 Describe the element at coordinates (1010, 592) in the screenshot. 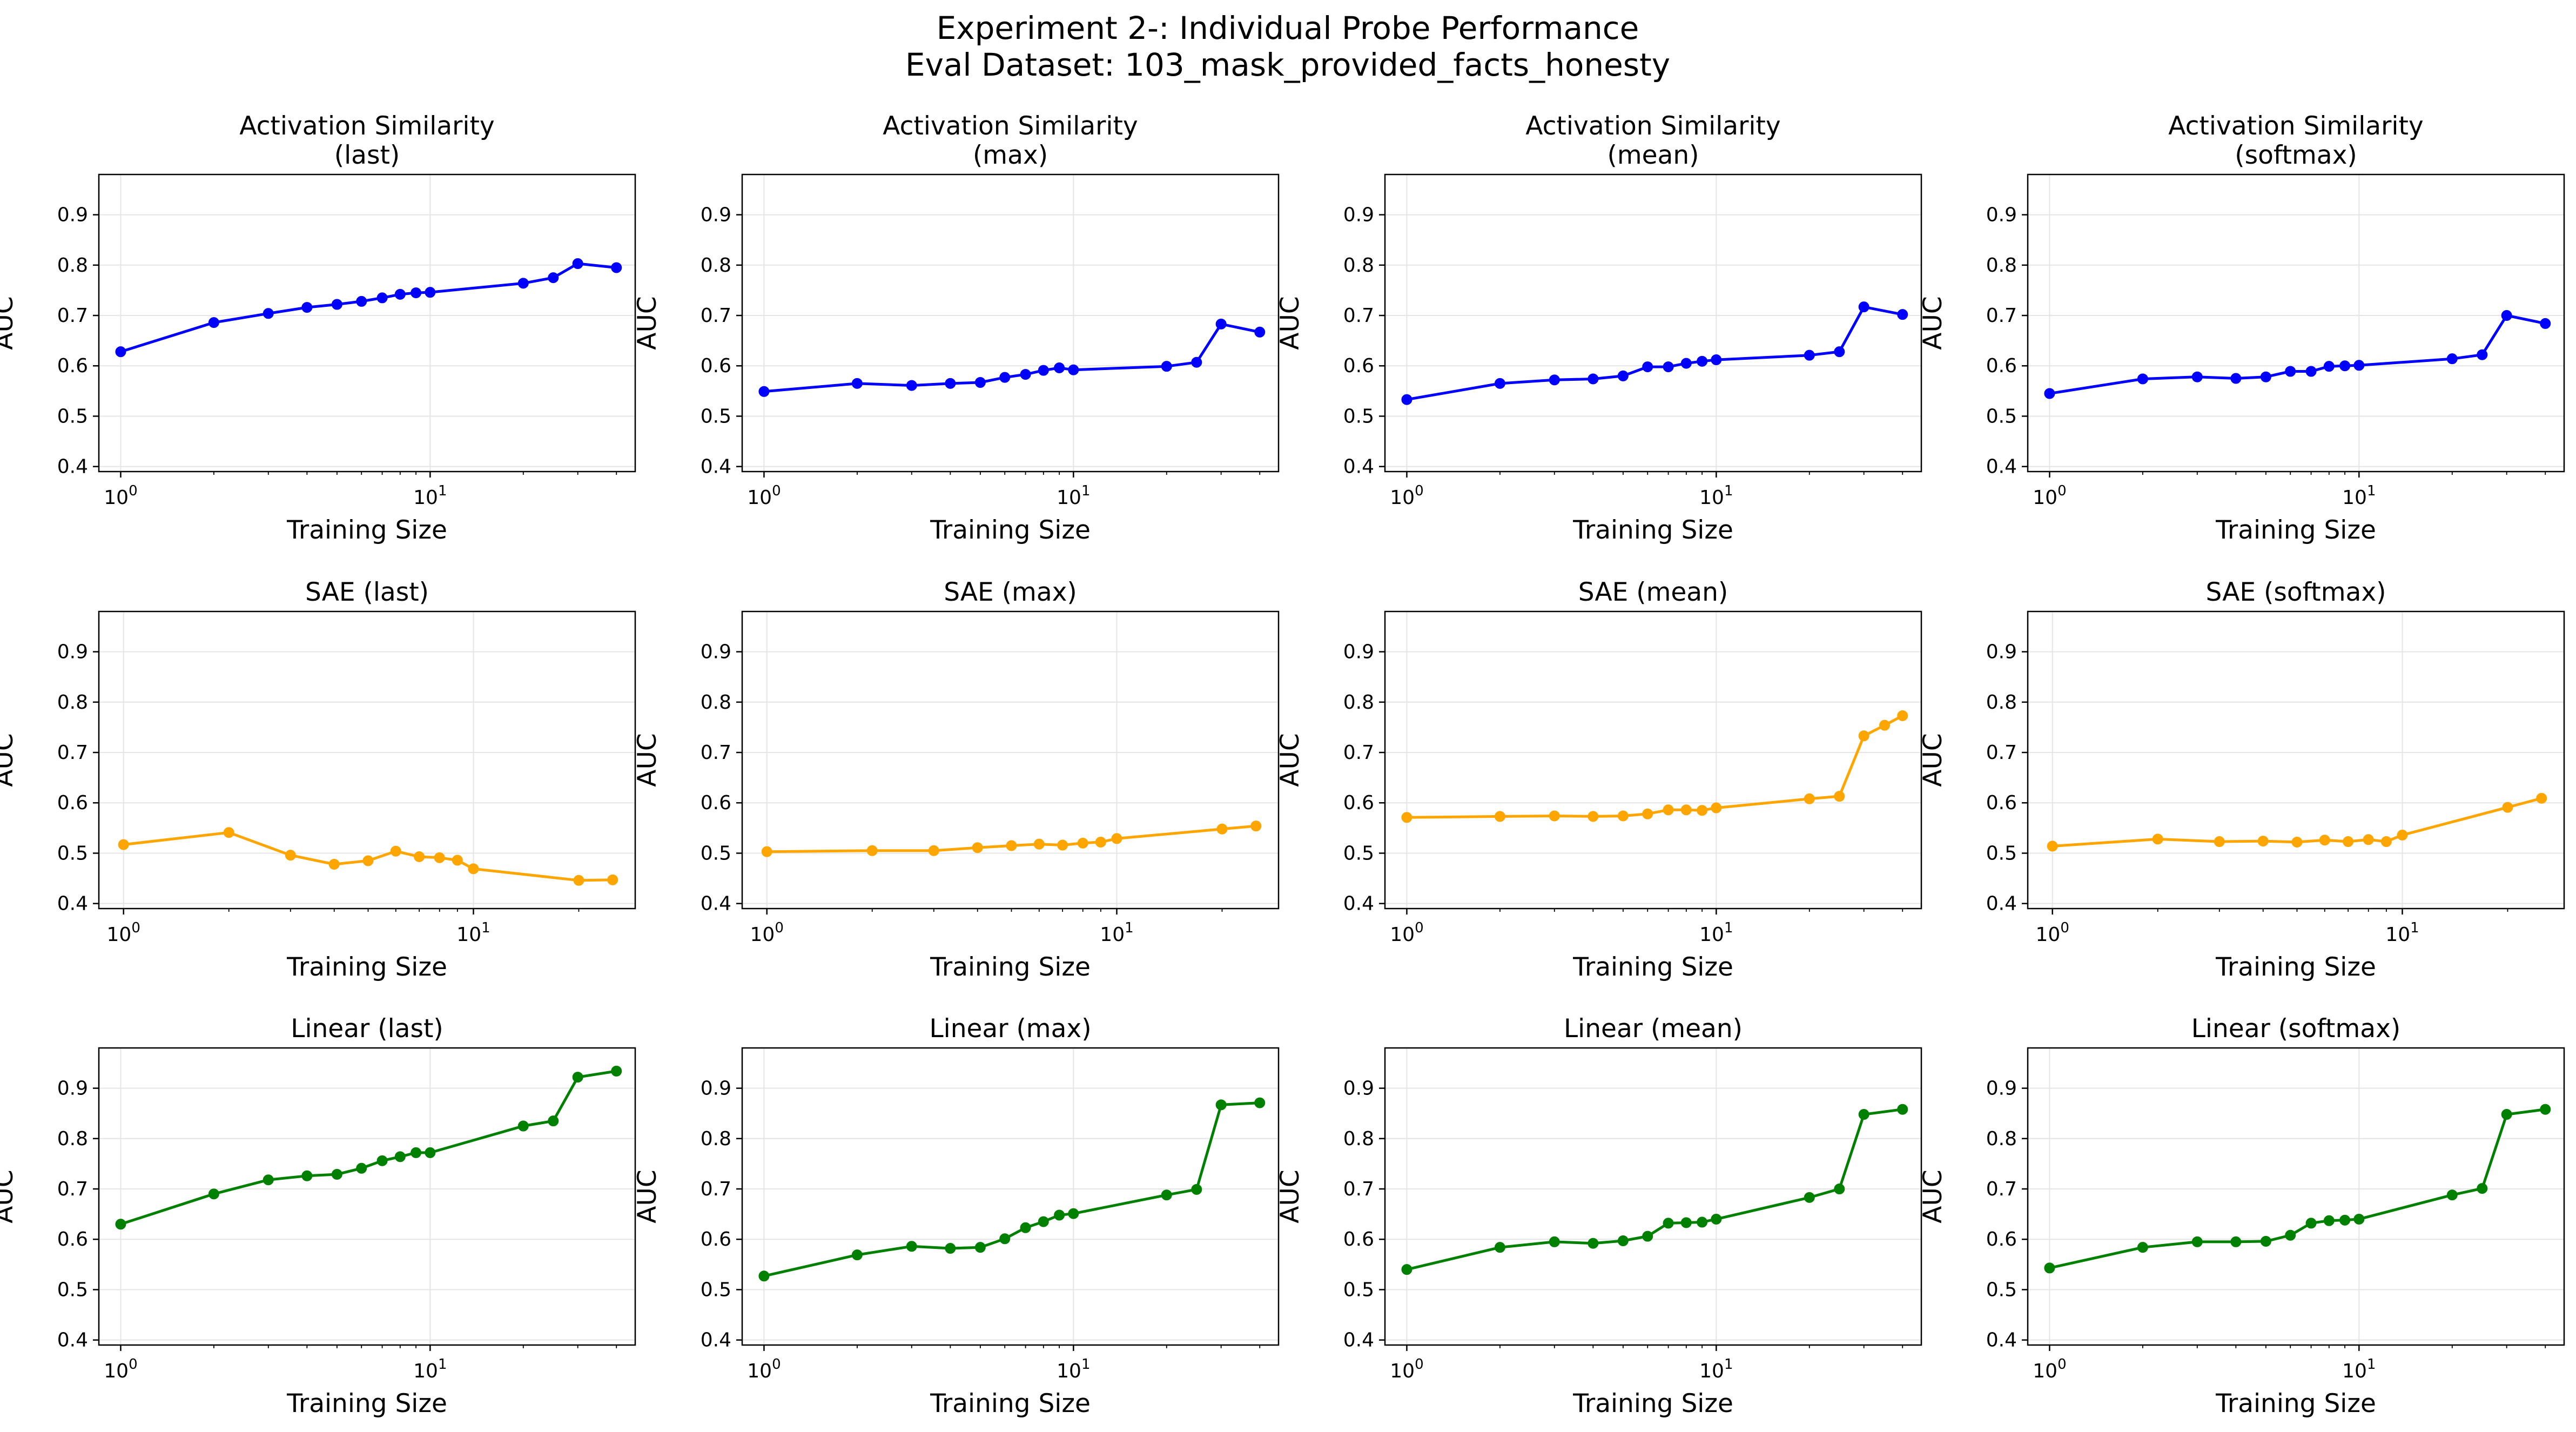

I see `subplot-title: SAE (max)` at that location.